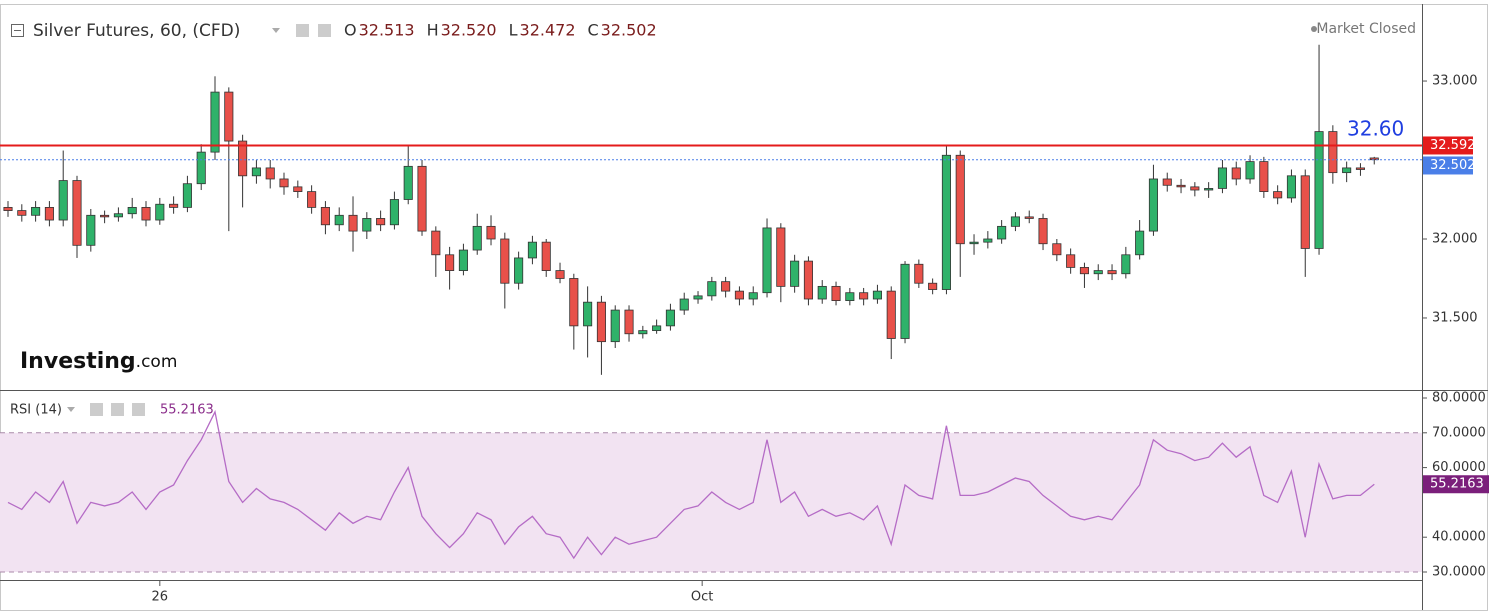 The height and width of the screenshot is (612, 1490). What do you see at coordinates (1453, 165) in the screenshot?
I see `price-label: 32.502` at bounding box center [1453, 165].